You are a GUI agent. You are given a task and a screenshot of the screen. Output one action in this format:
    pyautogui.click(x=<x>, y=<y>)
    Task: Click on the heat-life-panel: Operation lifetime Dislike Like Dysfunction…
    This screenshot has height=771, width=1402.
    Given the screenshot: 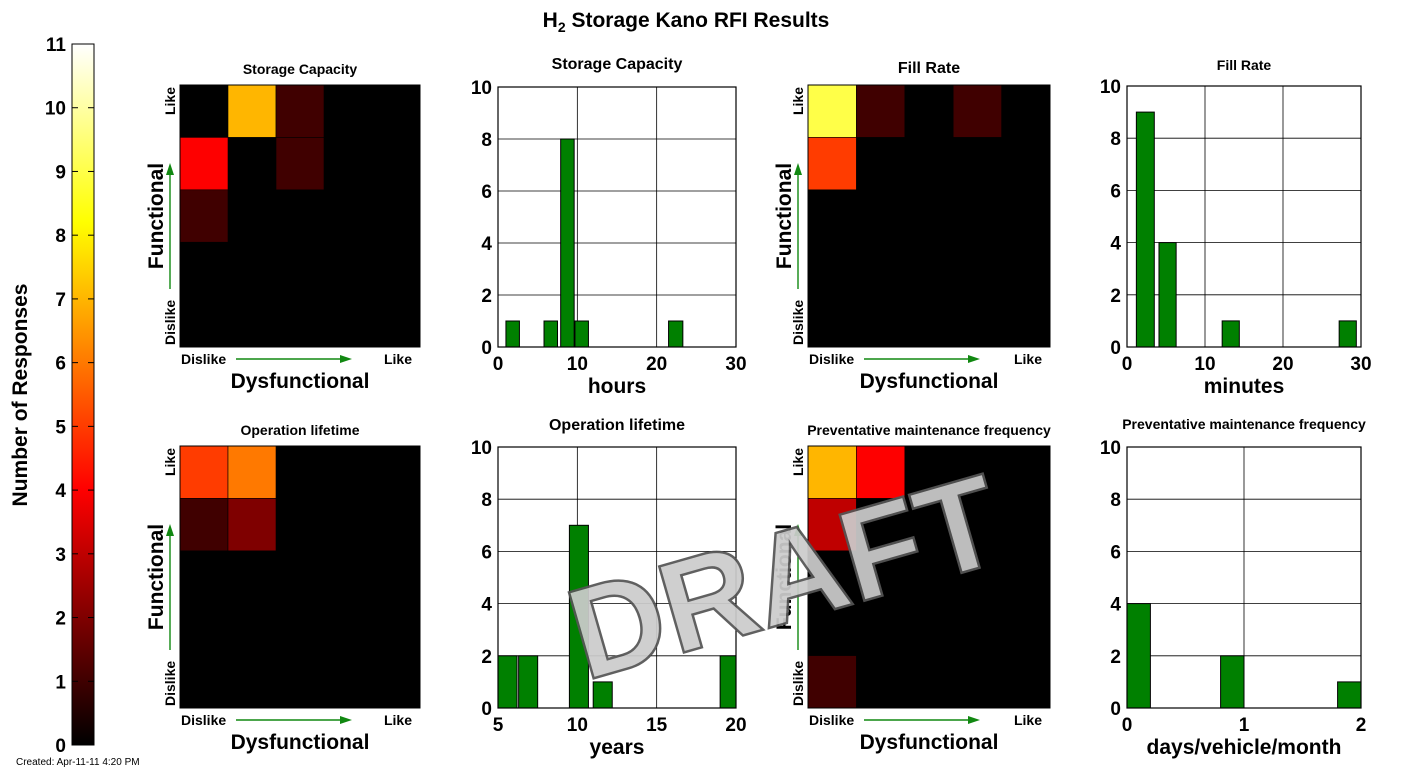 What is the action you would take?
    pyautogui.click(x=283, y=588)
    